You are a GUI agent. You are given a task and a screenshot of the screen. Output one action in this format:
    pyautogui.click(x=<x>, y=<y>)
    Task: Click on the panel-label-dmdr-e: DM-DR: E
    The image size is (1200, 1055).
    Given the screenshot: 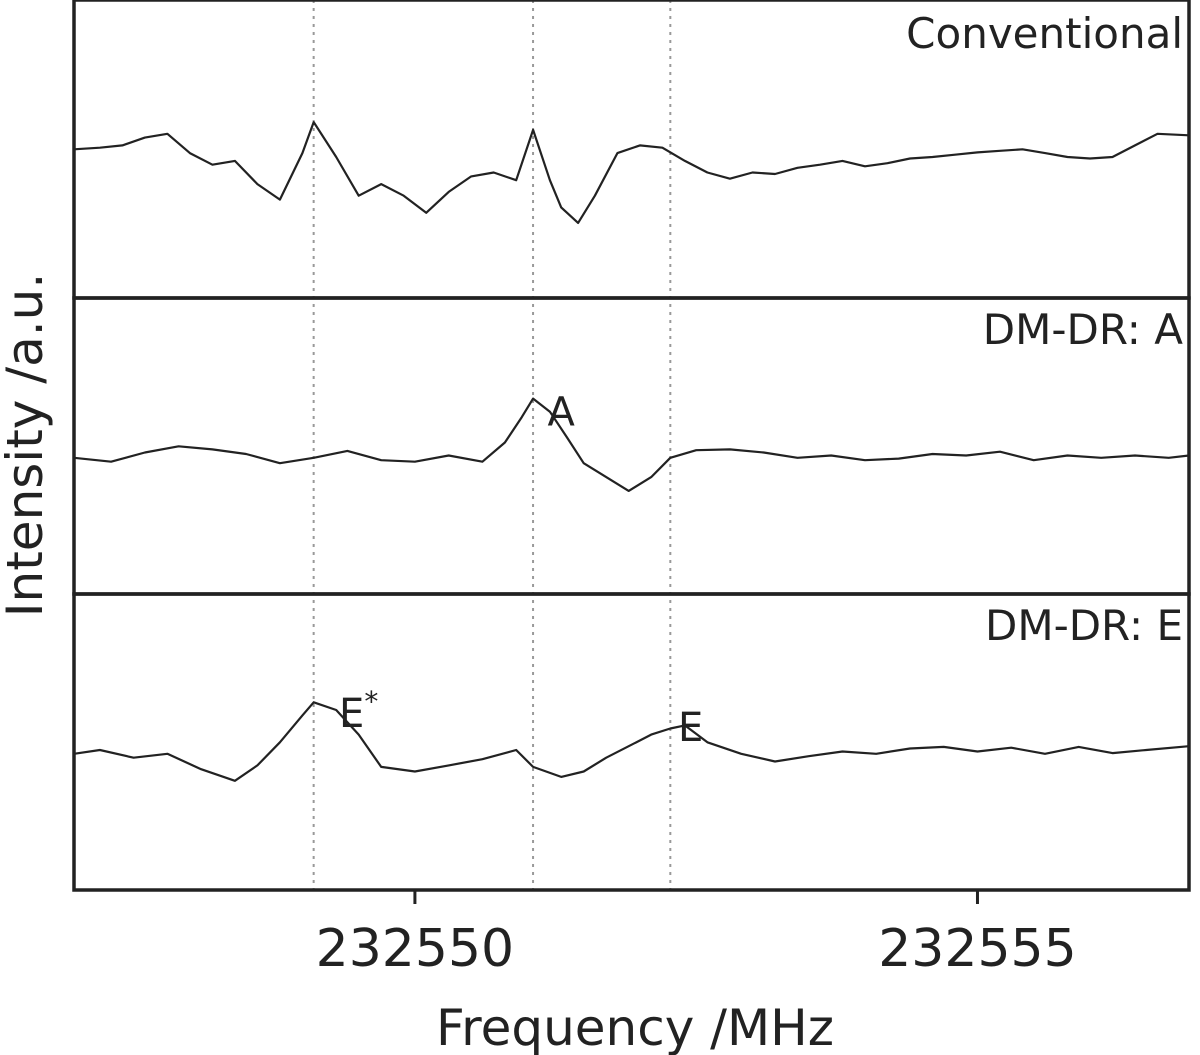 What is the action you would take?
    pyautogui.click(x=1084, y=625)
    